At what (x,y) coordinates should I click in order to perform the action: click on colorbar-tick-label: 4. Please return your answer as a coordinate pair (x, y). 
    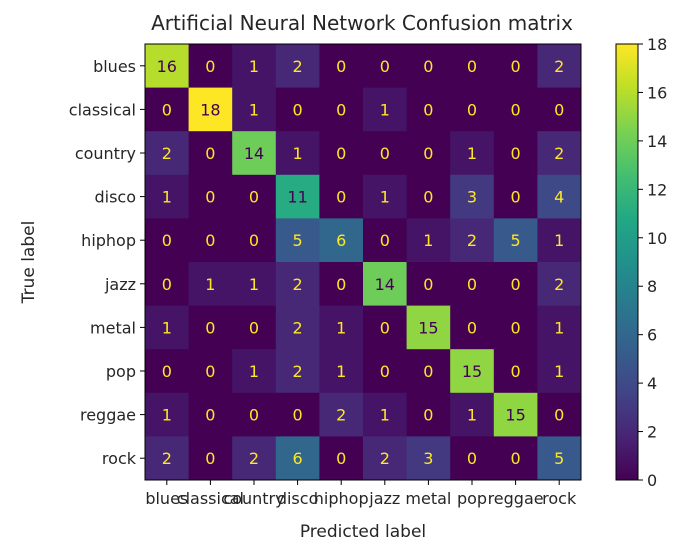
    Looking at the image, I should click on (652, 383).